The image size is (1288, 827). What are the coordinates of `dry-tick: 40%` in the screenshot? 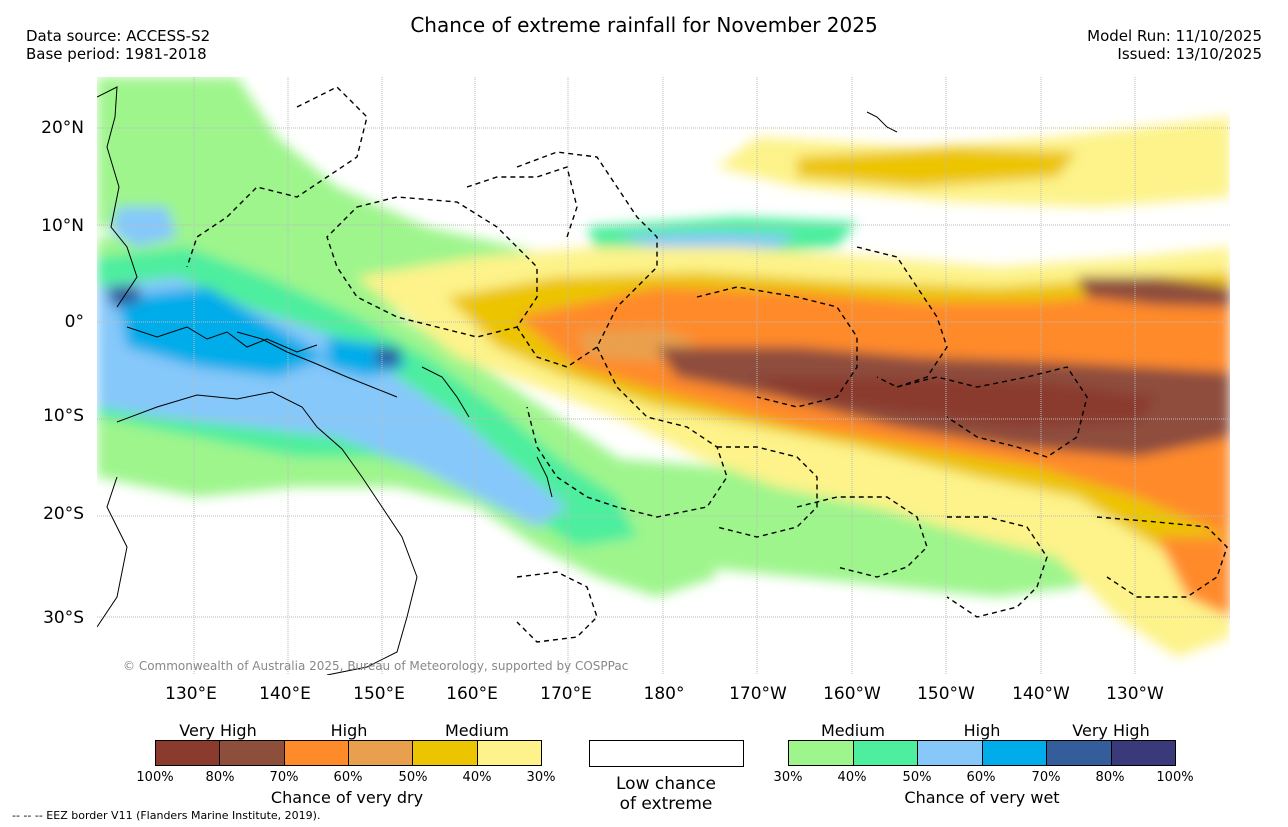 It's located at (477, 777).